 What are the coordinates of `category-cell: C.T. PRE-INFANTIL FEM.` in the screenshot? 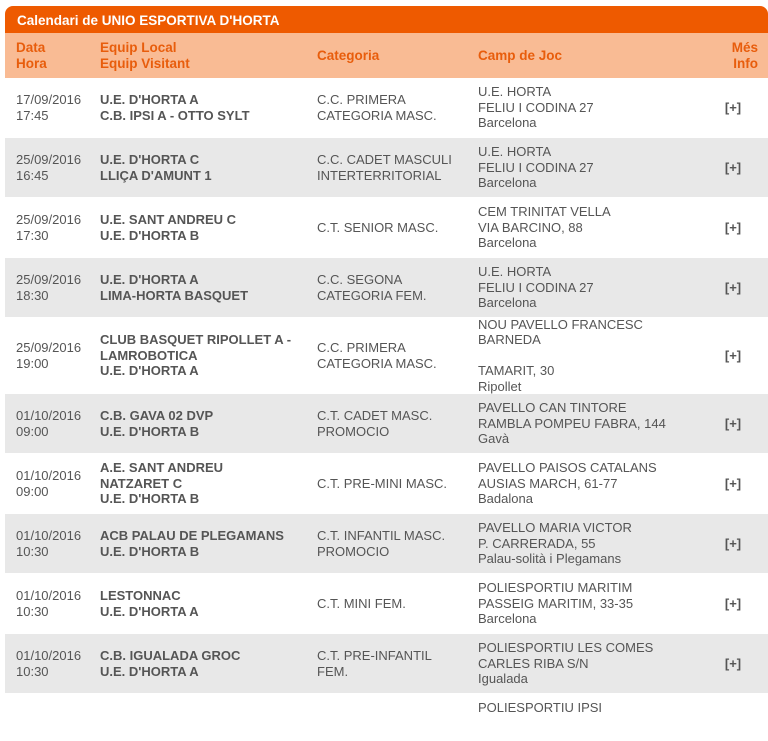 It's located at (374, 663).